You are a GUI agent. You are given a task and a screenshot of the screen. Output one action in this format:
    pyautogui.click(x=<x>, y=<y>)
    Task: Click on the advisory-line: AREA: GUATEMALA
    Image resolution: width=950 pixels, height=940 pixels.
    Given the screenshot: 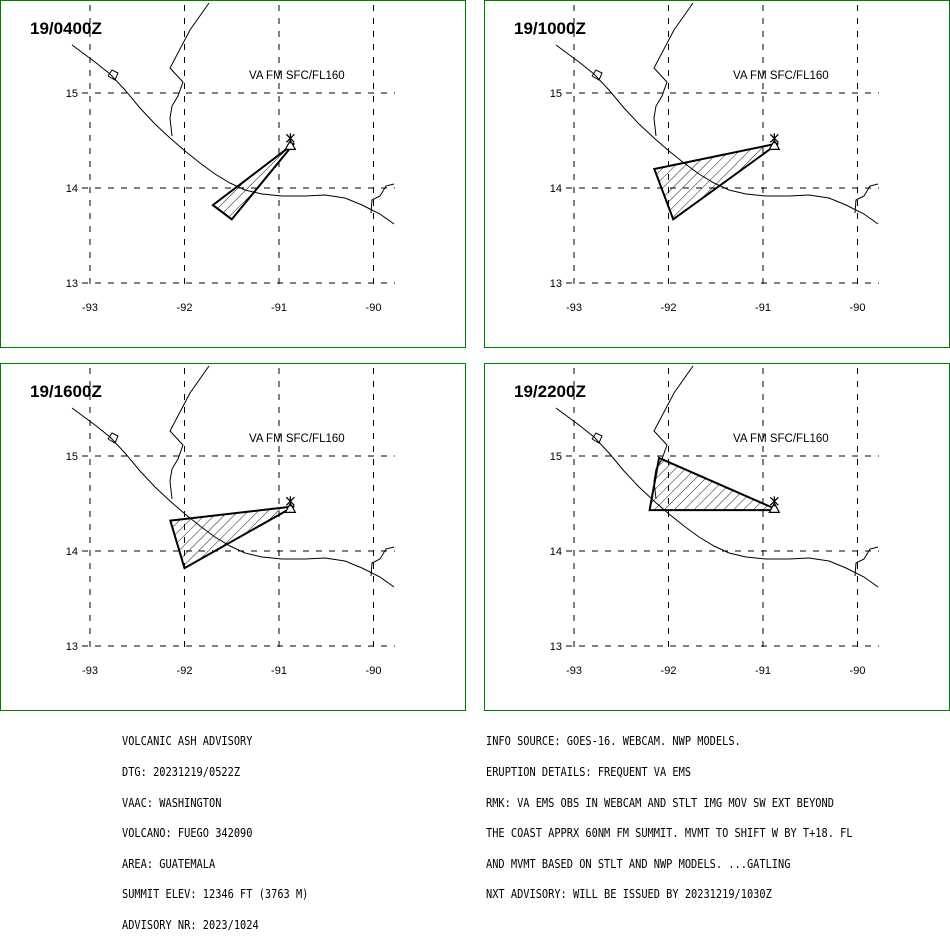 What is the action you would take?
    pyautogui.click(x=169, y=863)
    